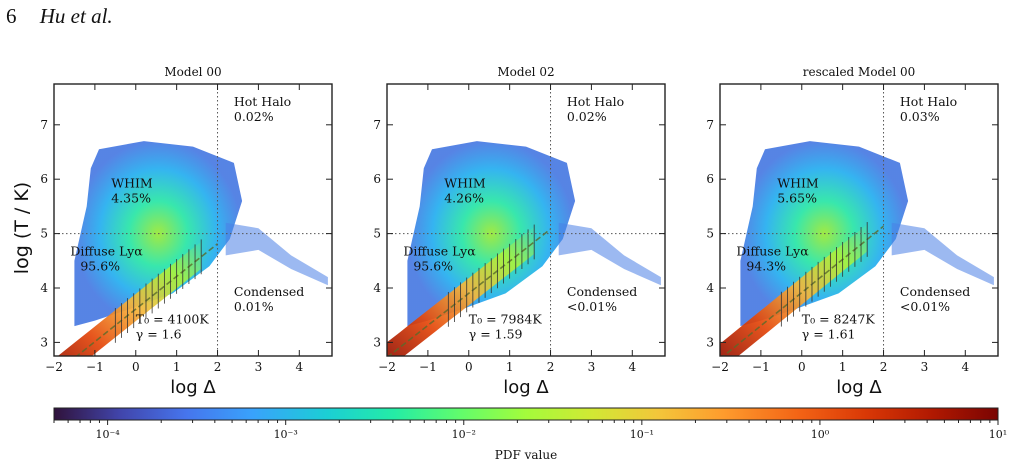 The width and height of the screenshot is (1013, 466). Describe the element at coordinates (820, 434) in the screenshot. I see `colorbar-tick-label: 10⁰` at that location.